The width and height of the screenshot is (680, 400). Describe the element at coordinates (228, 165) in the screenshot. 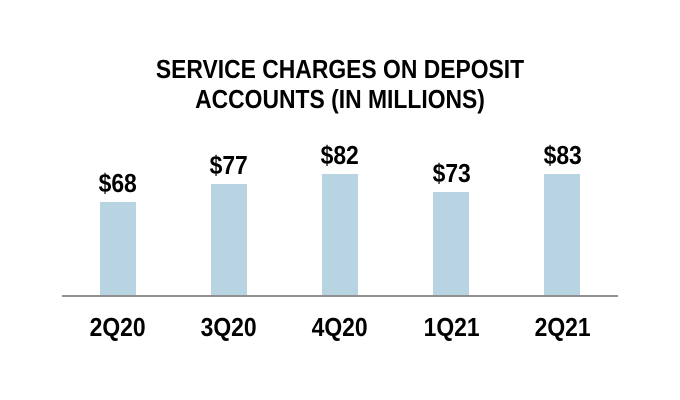

I see `bar-value-label: $77` at that location.